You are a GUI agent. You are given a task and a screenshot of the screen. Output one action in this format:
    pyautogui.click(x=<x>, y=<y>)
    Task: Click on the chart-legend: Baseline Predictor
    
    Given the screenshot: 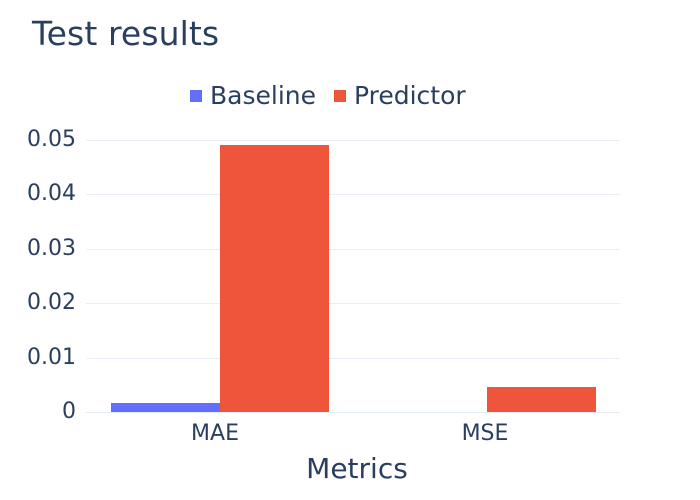 What is the action you would take?
    pyautogui.click(x=328, y=96)
    